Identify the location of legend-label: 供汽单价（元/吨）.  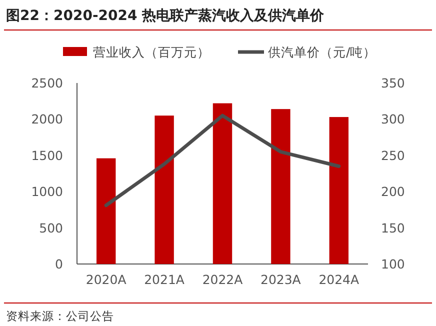
(322, 52).